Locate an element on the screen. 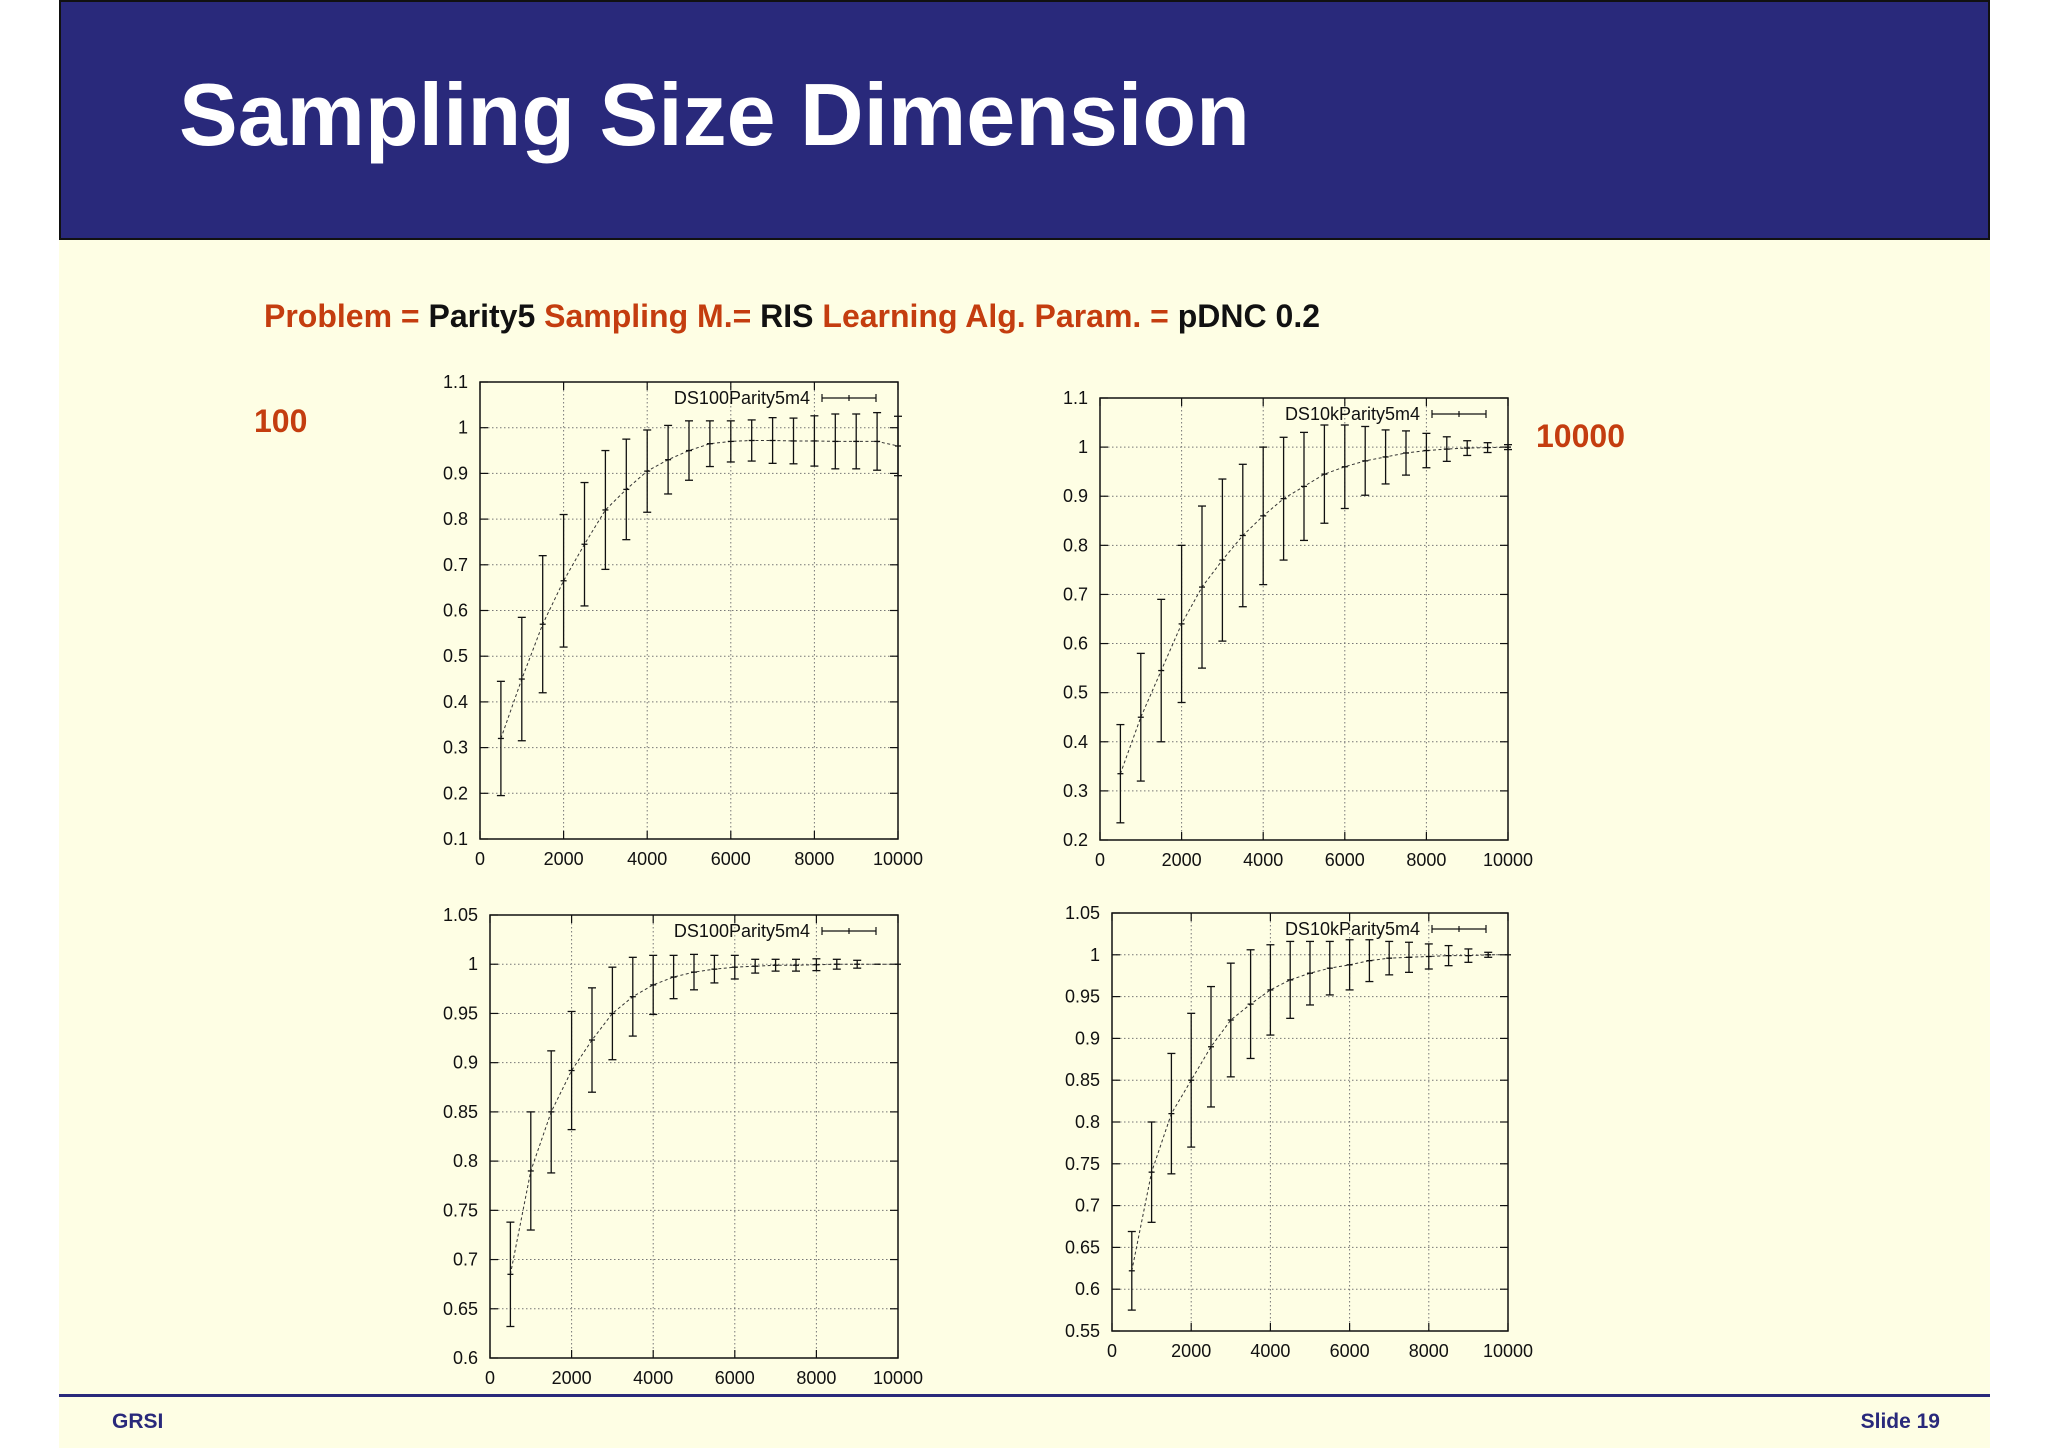 Image resolution: width=2048 pixels, height=1448 pixels. slide-title: Sampling Size Dimension is located at coordinates (714, 114).